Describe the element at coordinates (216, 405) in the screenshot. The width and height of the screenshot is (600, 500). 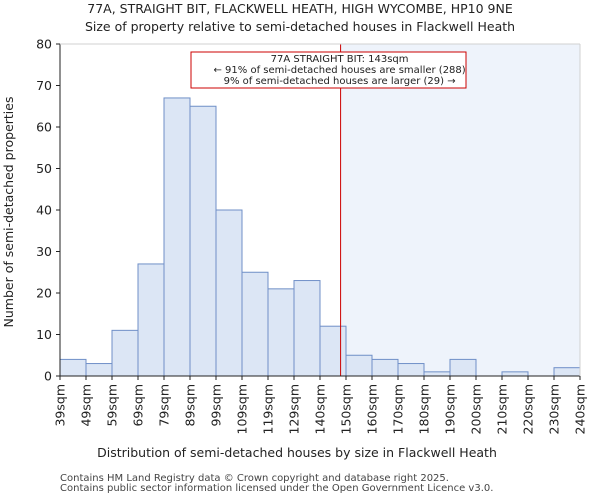
I see `x-tick-label: 99sqm` at that location.